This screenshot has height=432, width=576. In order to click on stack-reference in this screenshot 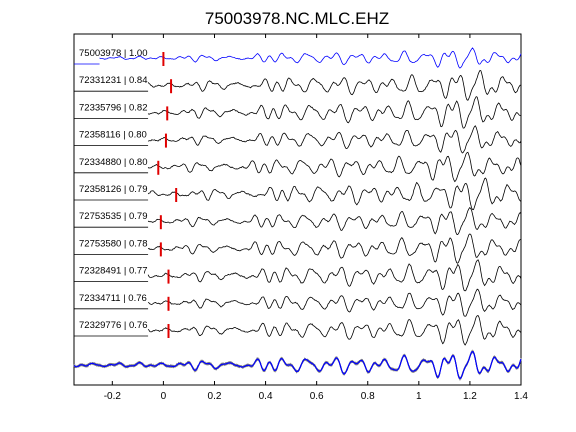, I will do `click(297, 365)`.